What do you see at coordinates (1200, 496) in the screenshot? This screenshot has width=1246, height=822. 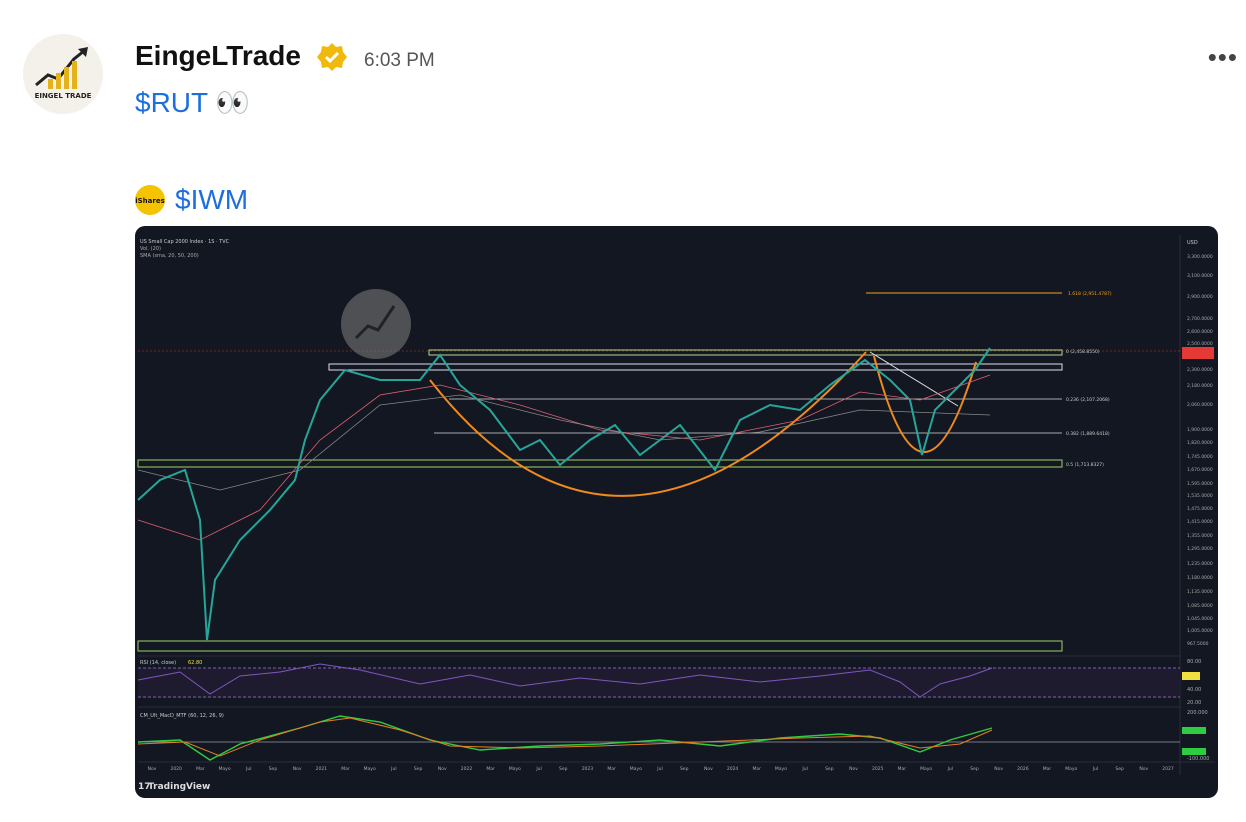 I see `price-label: 1,535.0000` at bounding box center [1200, 496].